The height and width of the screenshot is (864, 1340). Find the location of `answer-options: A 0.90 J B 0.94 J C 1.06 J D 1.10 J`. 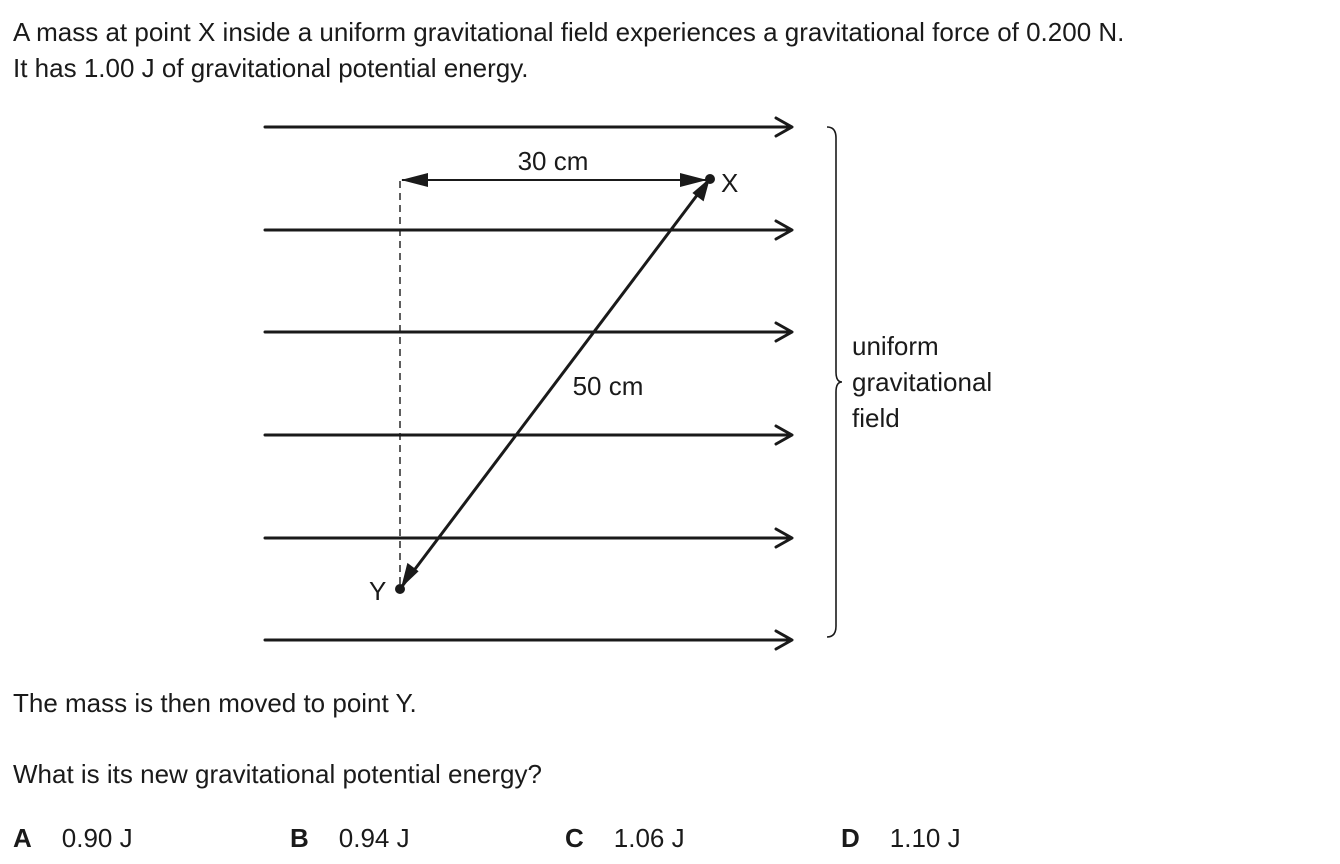

answer-options: A 0.90 J B 0.94 J C 1.06 J D 1.10 J is located at coordinates (670, 840).